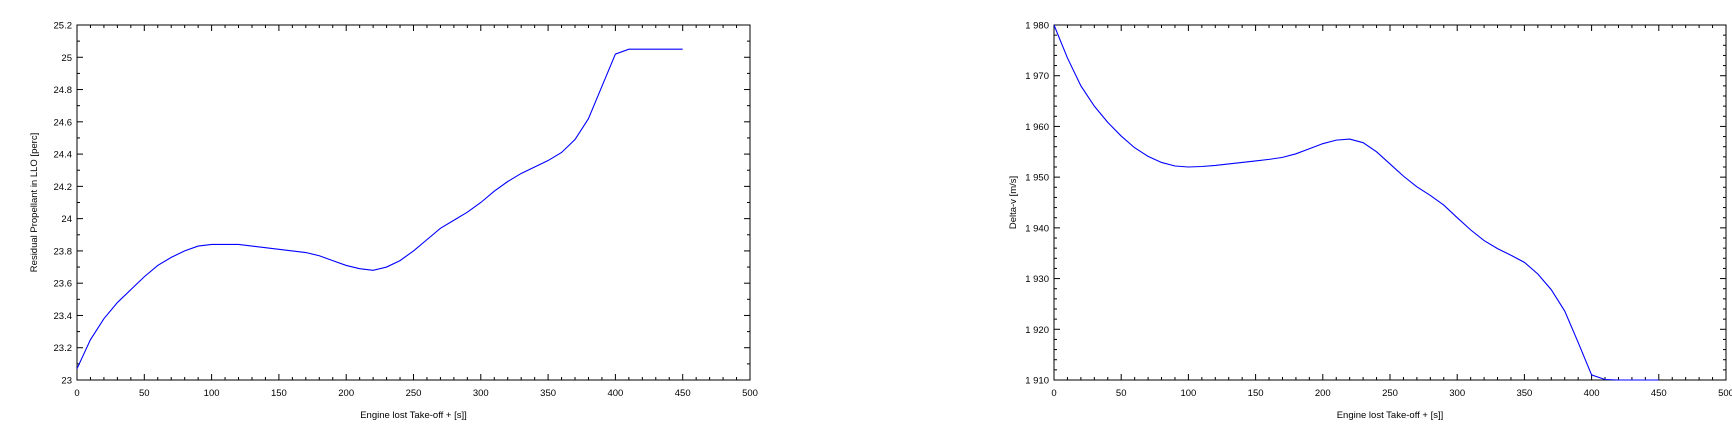  Describe the element at coordinates (1013, 202) in the screenshot. I see `y-axis-label: Delta-v [m/s]` at that location.